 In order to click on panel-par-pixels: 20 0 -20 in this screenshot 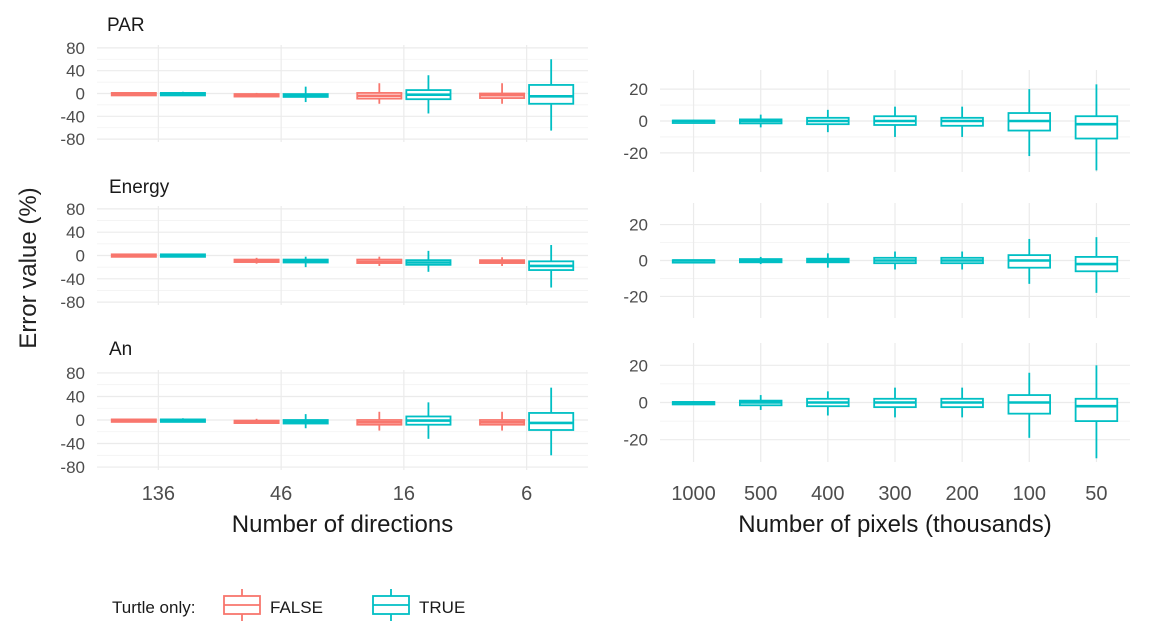, I will do `click(876, 121)`.